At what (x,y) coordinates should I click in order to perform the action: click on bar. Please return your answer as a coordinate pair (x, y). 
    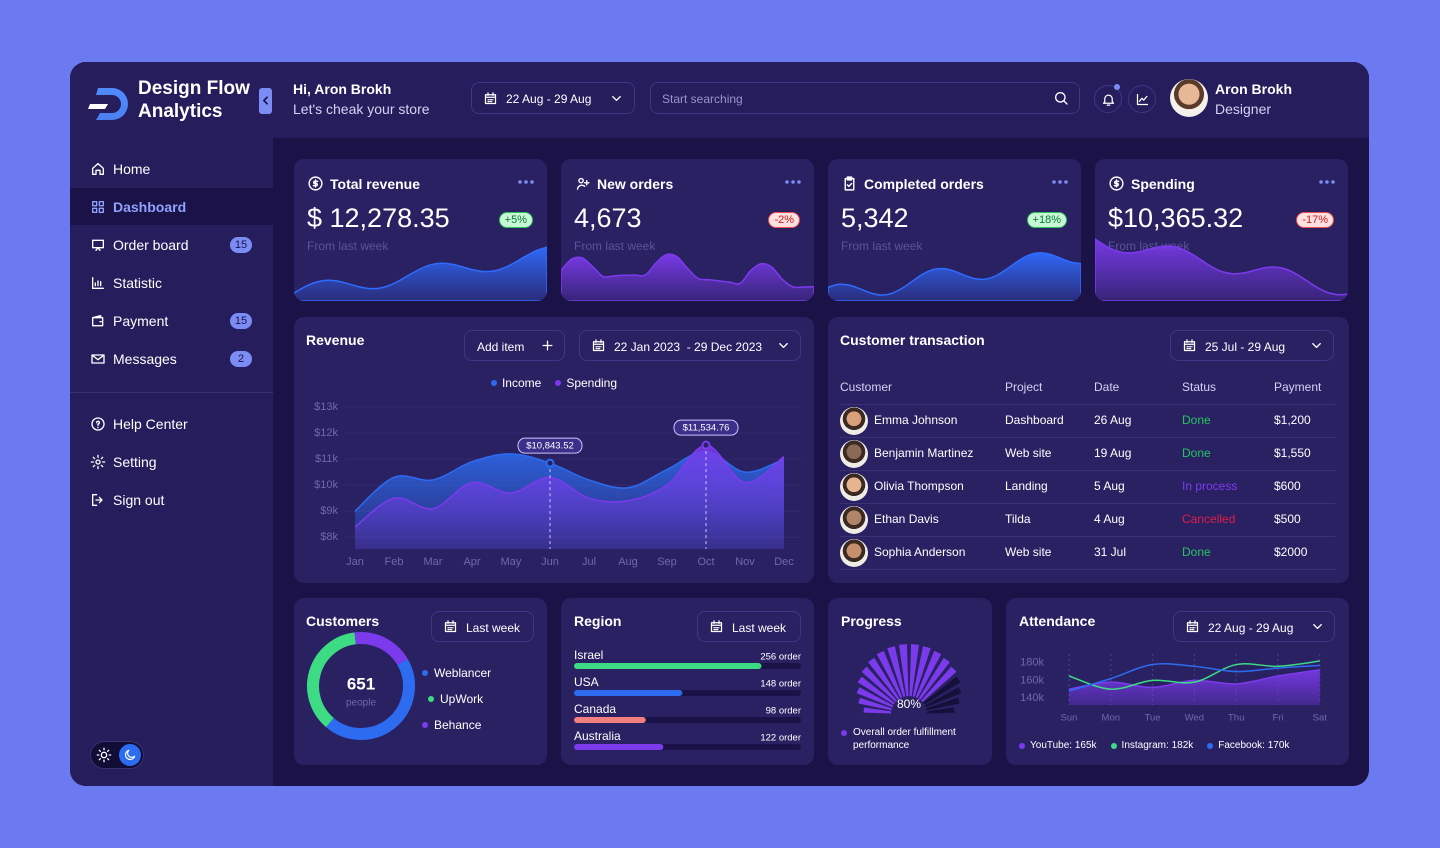
    Looking at the image, I should click on (628, 693).